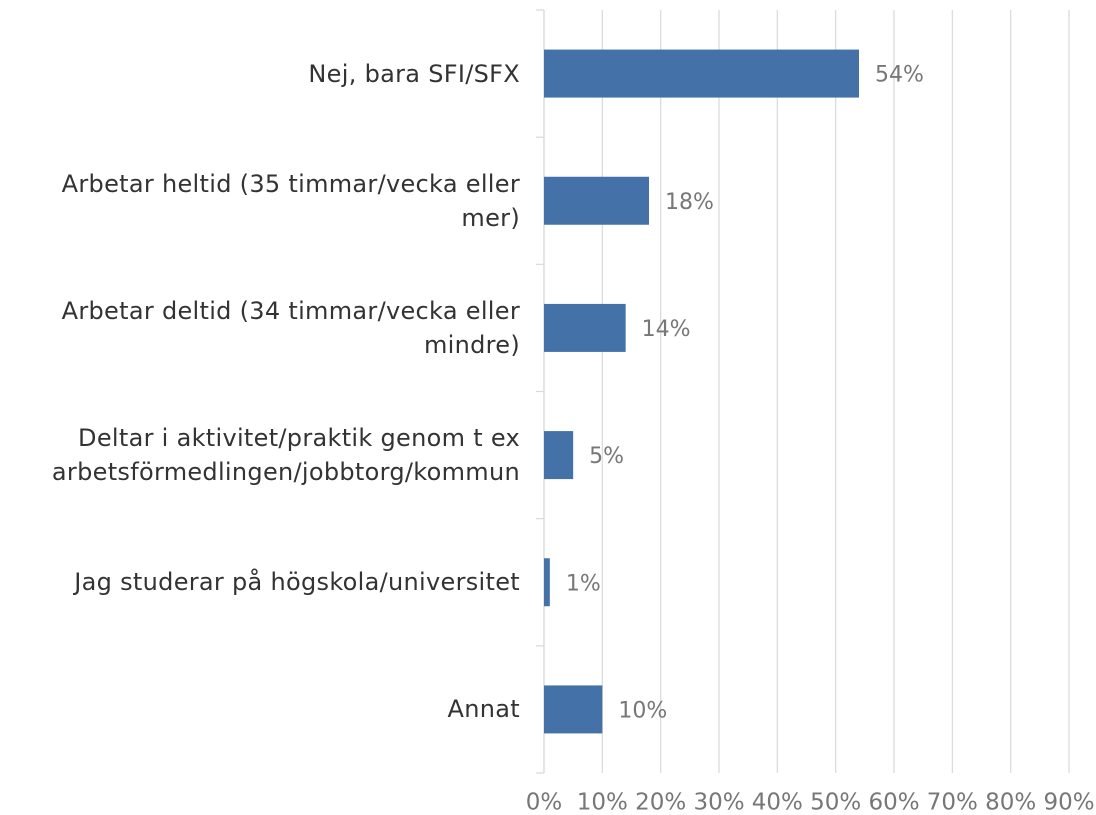 This screenshot has height=815, width=1096. I want to click on x-tick-label: 20%, so click(660, 802).